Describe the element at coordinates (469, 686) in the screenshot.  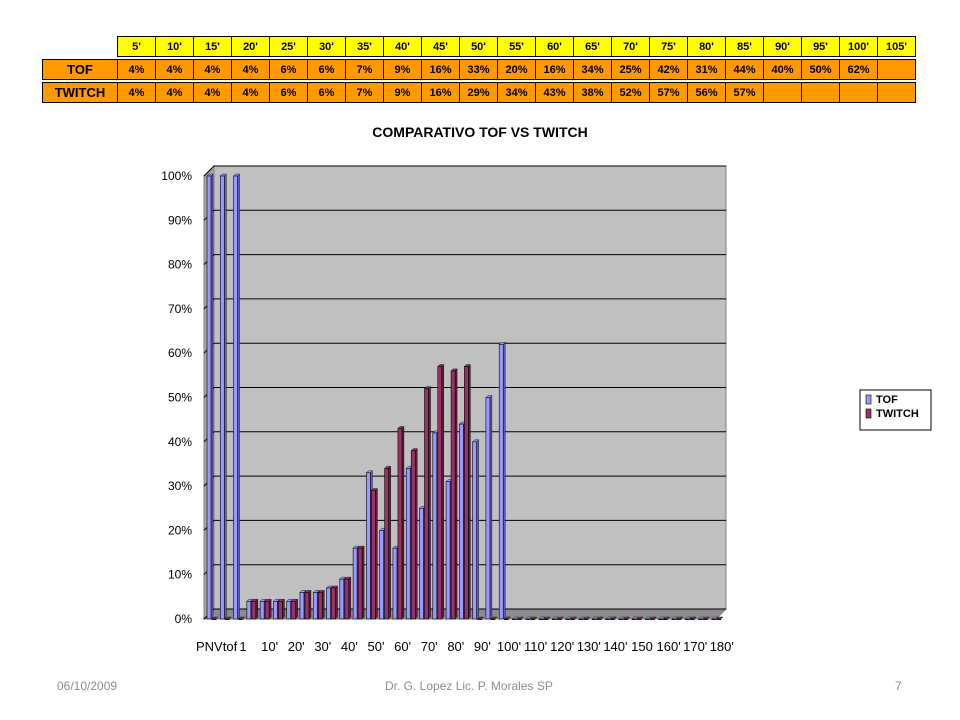
I see `footer-authors: Dr. G. Lopez Lic. P. Morales SP` at that location.